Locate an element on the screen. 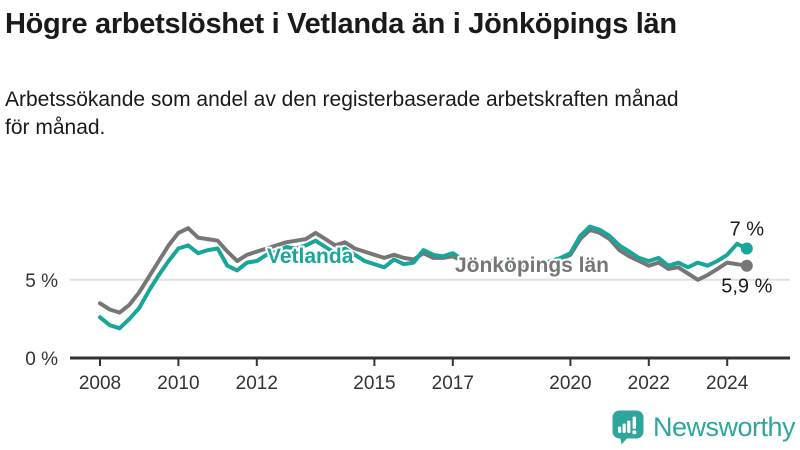  x-axis-tick-label: 2017 is located at coordinates (453, 383).